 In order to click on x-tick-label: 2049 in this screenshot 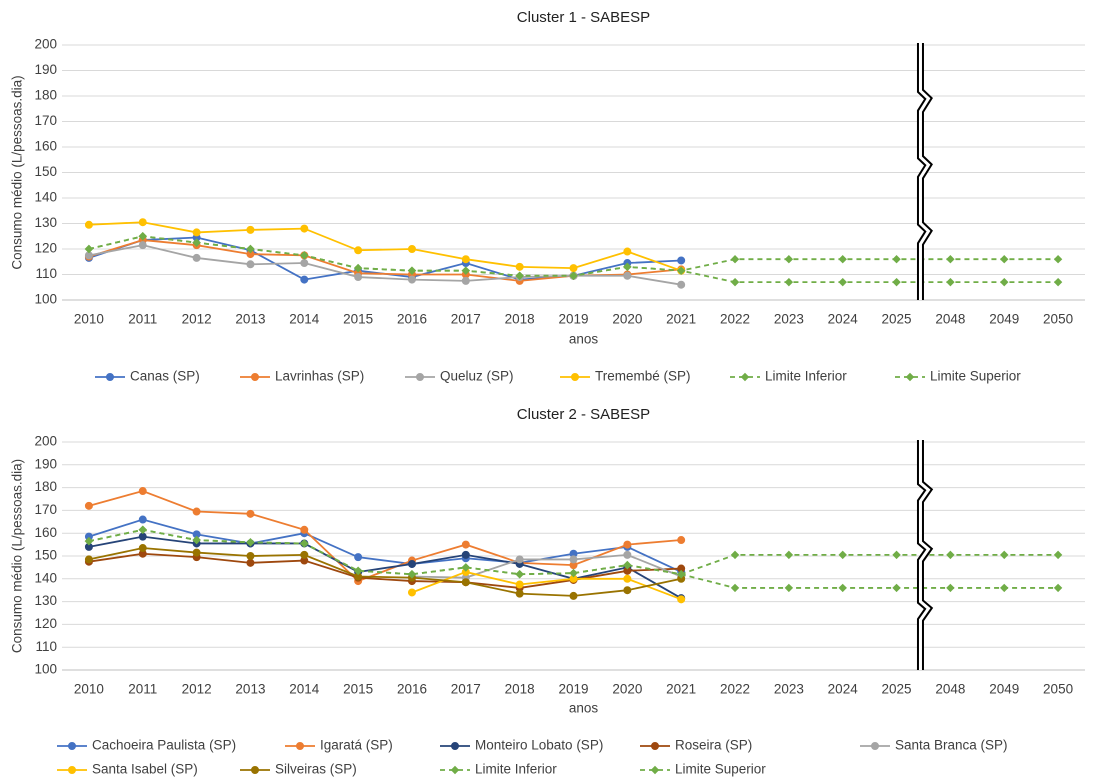, I will do `click(1004, 689)`.